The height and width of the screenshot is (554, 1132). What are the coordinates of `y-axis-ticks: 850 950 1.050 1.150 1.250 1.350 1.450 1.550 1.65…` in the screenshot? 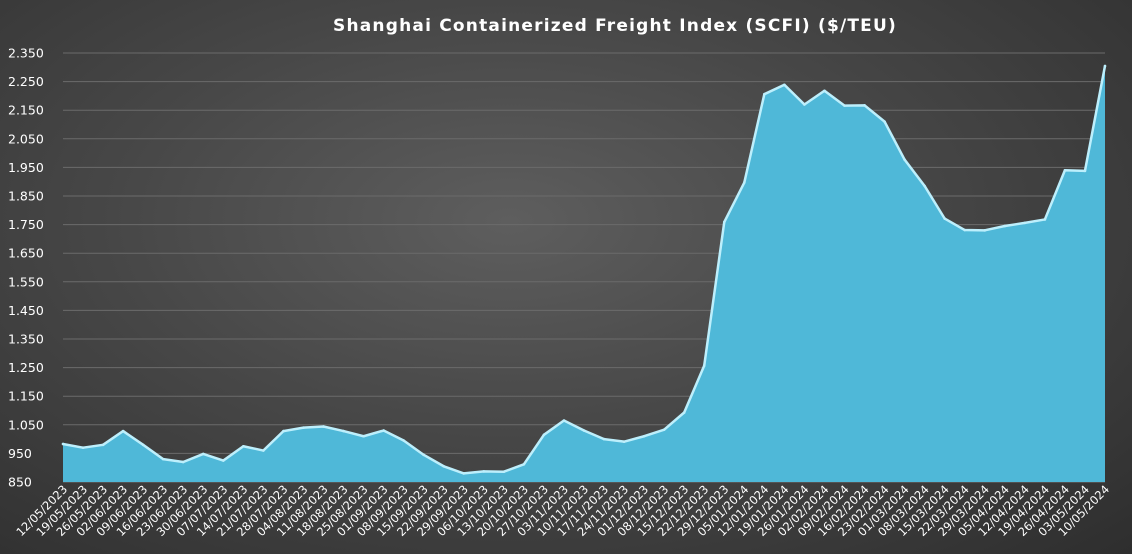 It's located at (26, 268).